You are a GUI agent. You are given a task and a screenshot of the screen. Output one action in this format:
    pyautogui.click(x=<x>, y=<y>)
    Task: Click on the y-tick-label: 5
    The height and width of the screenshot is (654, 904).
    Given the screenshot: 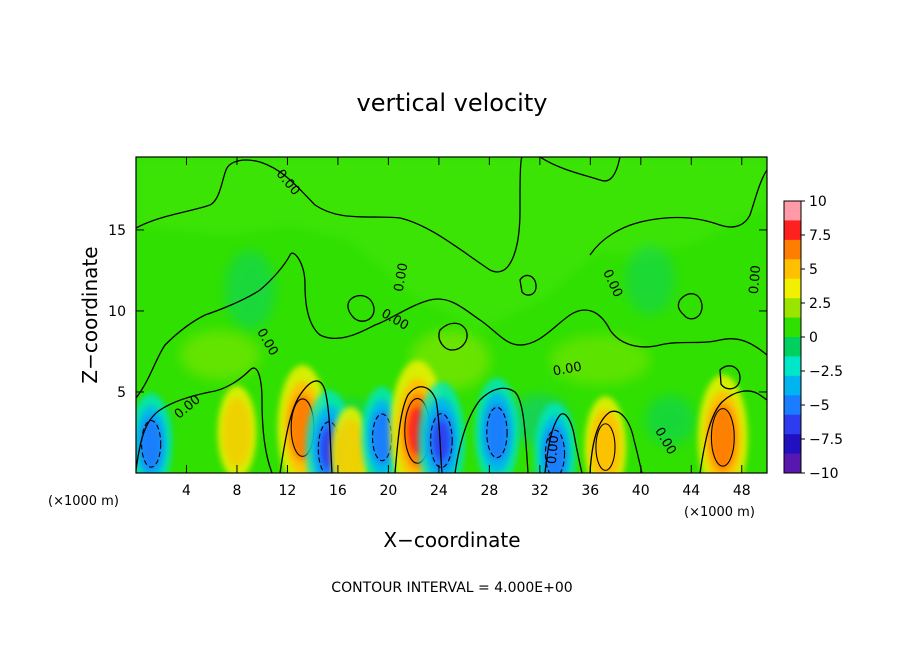 What is the action you would take?
    pyautogui.click(x=121, y=393)
    